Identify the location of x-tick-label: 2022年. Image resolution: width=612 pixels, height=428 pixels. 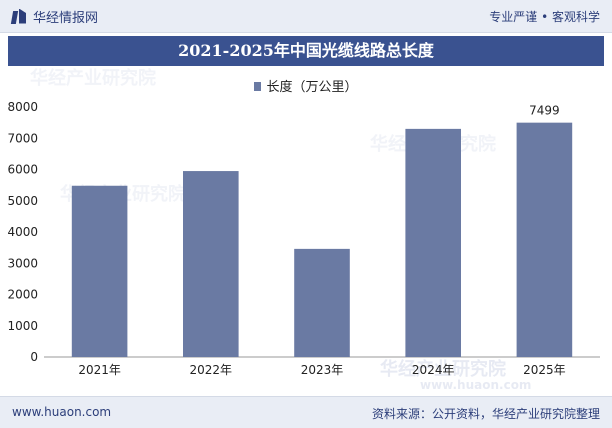
(211, 370).